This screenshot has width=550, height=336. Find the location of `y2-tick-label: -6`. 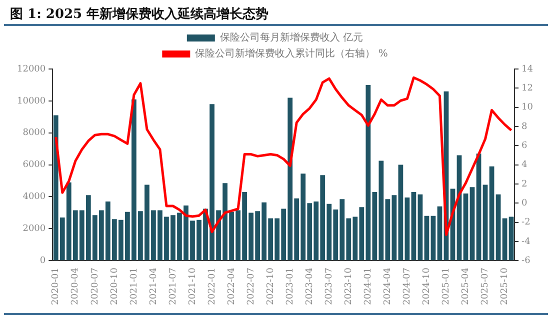

y2-tick-label: -6 is located at coordinates (526, 261).